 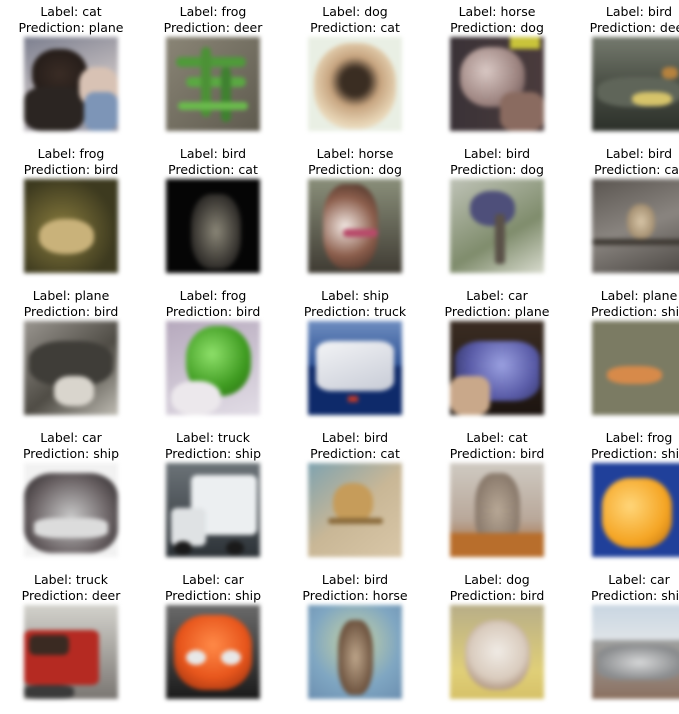 I want to click on sample-title: Label: dog Prediction: bird, so click(x=497, y=587).